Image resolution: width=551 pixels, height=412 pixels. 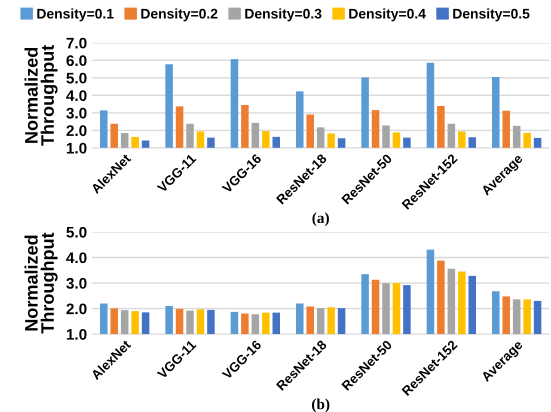 I want to click on y-tick-label: 6.0, so click(x=76, y=60).